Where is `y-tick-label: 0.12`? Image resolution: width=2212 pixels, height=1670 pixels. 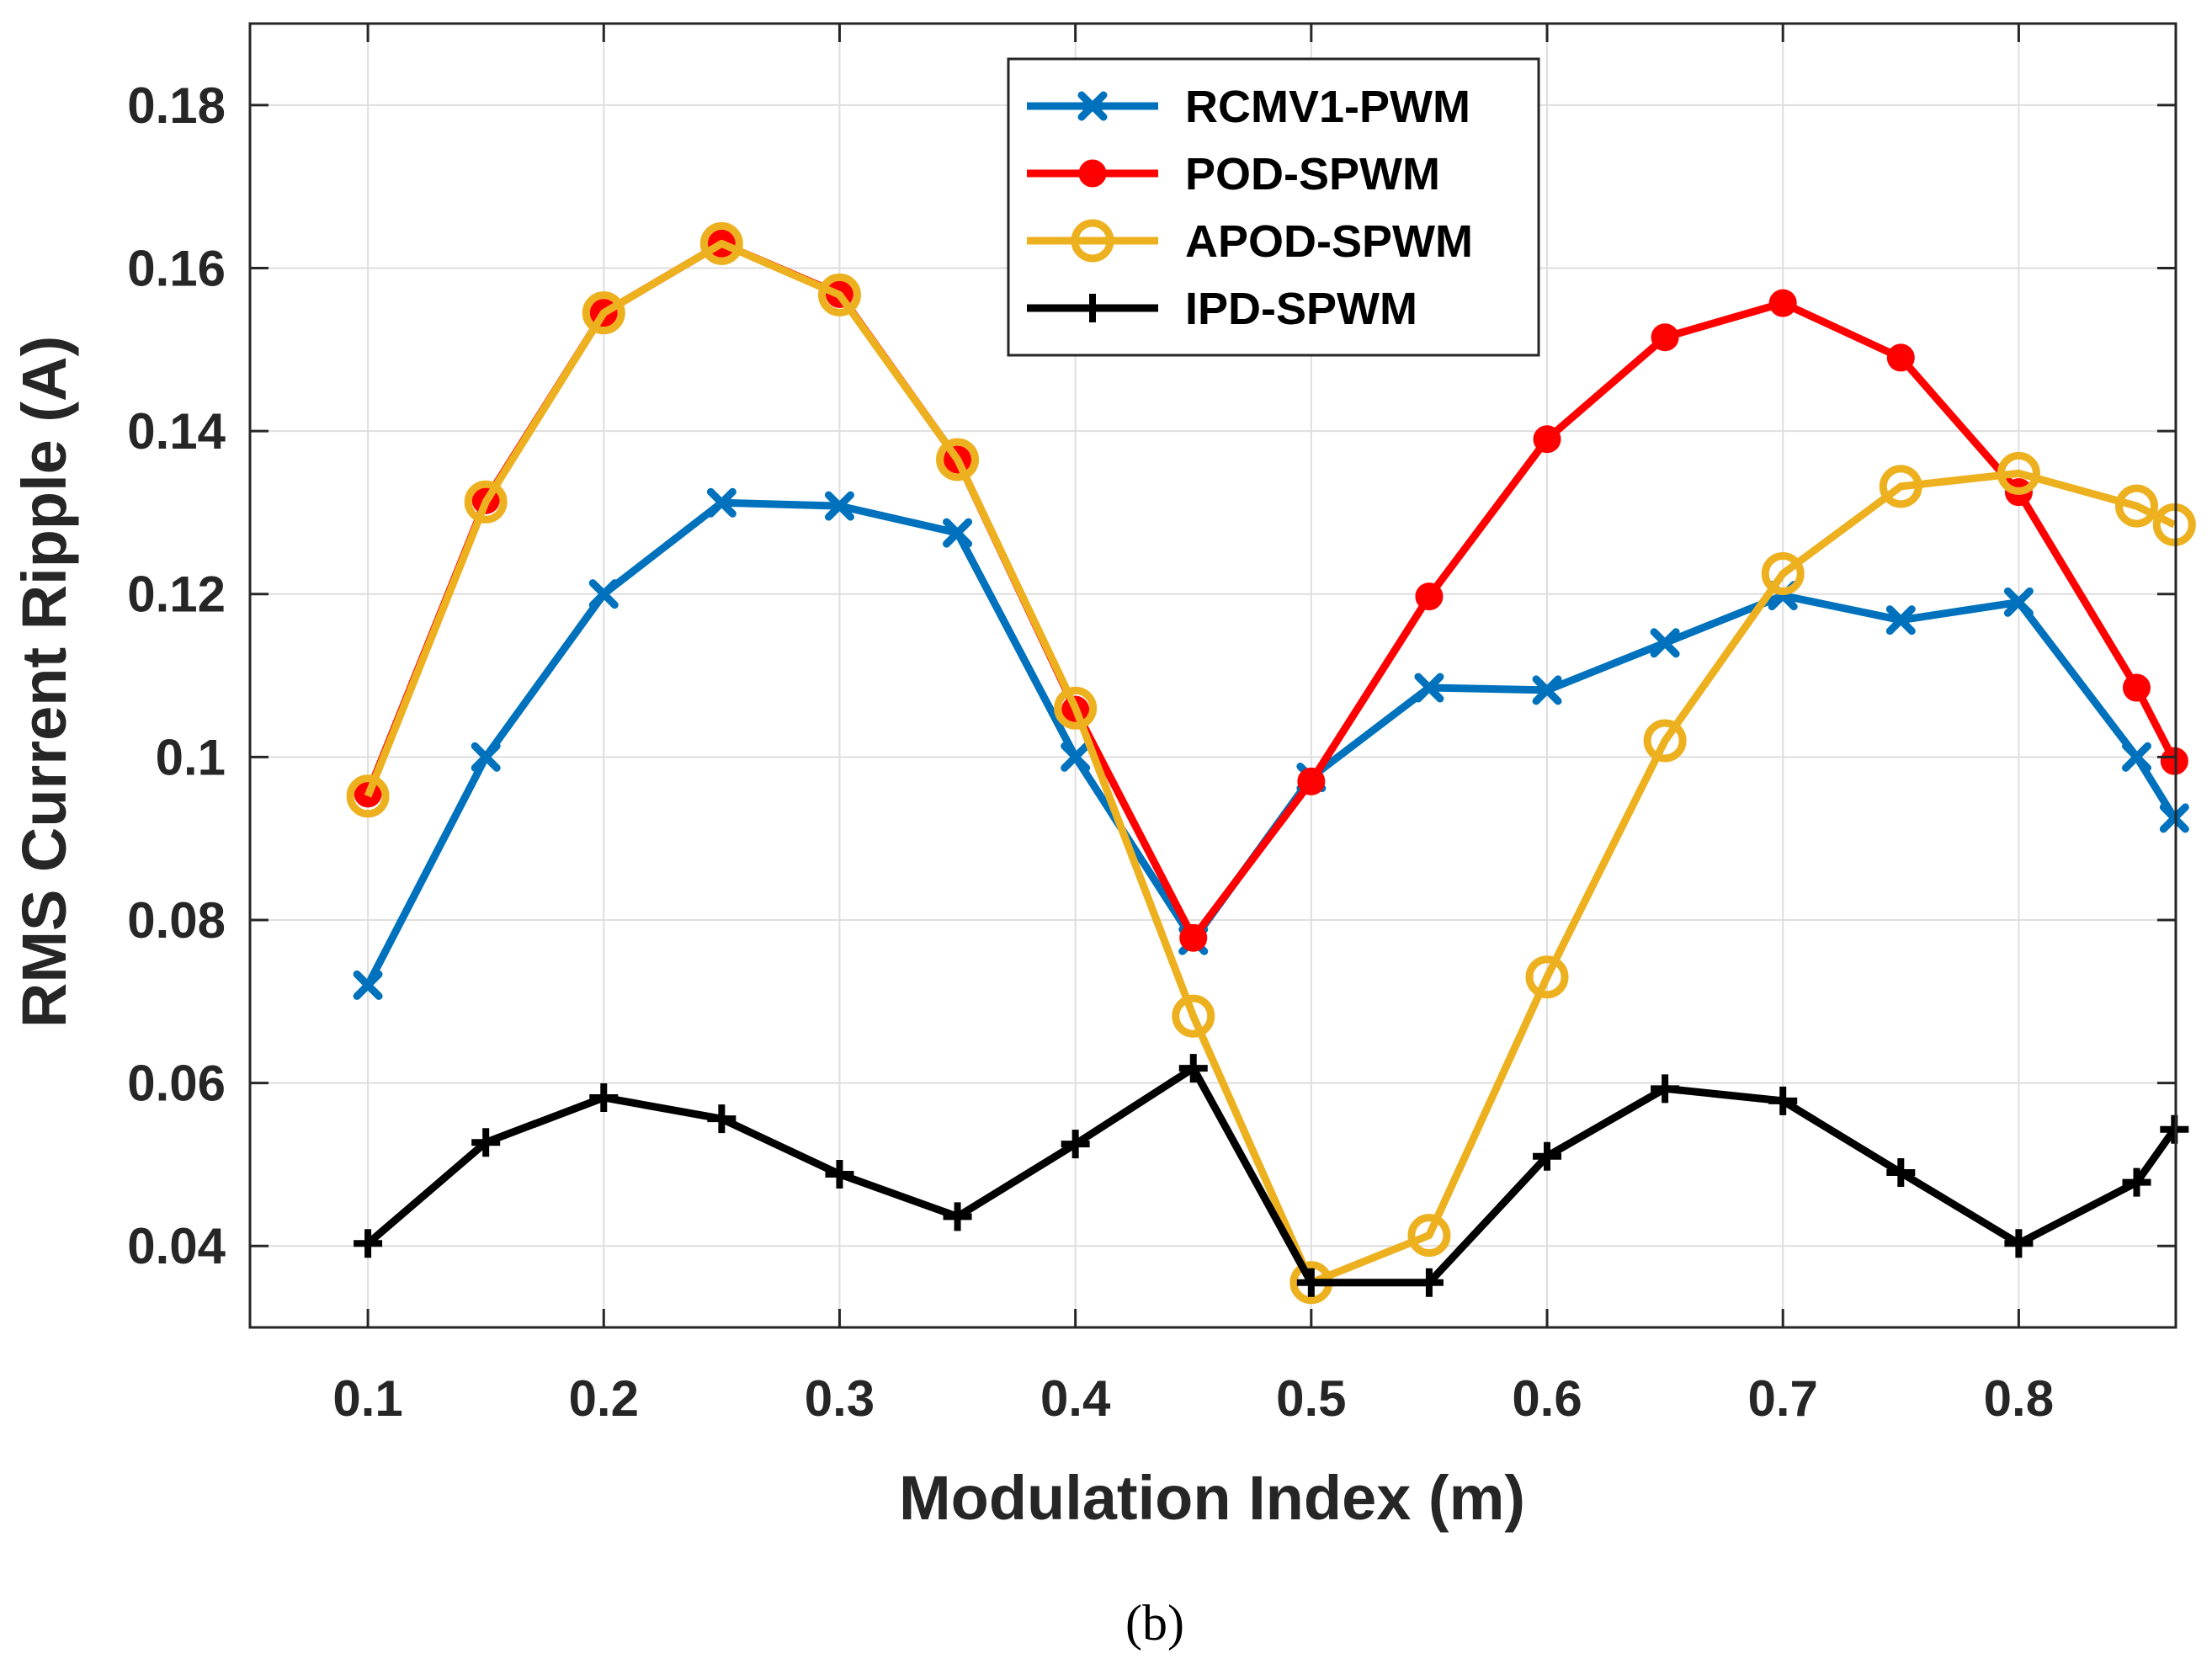 y-tick-label: 0.12 is located at coordinates (177, 594).